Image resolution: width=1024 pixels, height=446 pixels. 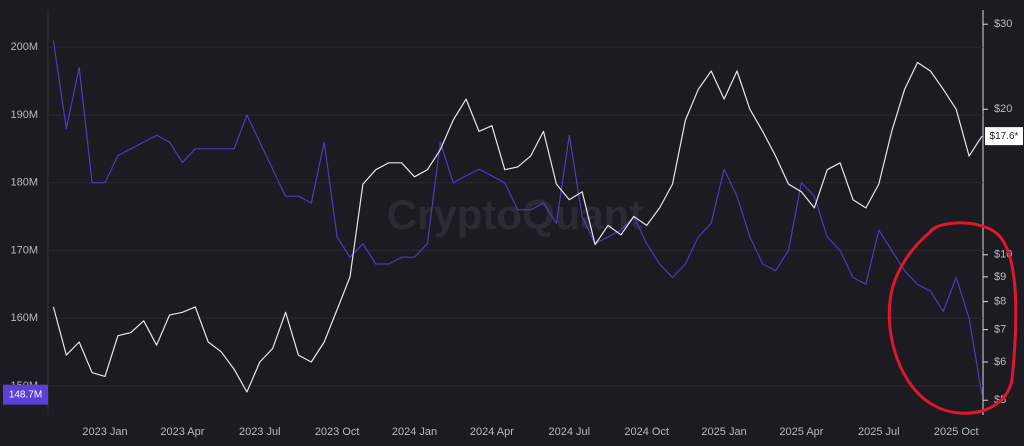 What do you see at coordinates (1003, 24) in the screenshot?
I see `y2-tick-label: $30` at bounding box center [1003, 24].